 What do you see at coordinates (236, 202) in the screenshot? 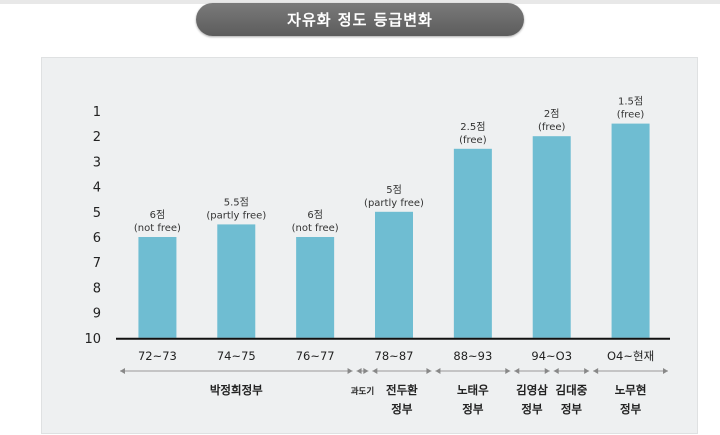
I see `data-label-score: 5.5점` at bounding box center [236, 202].